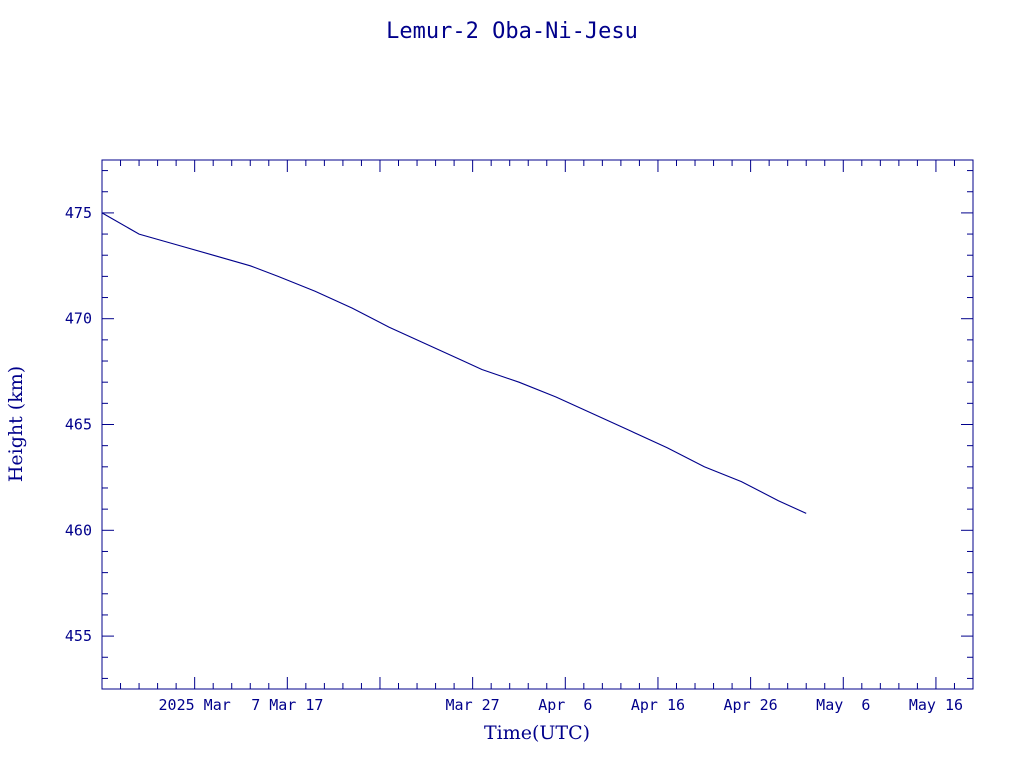 The width and height of the screenshot is (1024, 768). I want to click on x-tick-label: Mar 27, so click(473, 705).